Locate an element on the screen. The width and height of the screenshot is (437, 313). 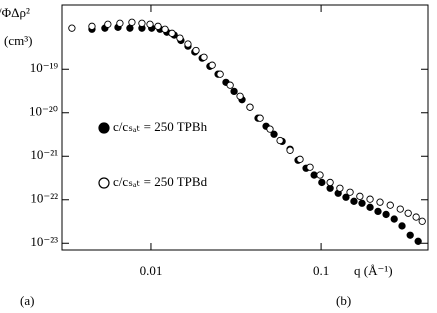
annotation: (b) is located at coordinates (343, 300).